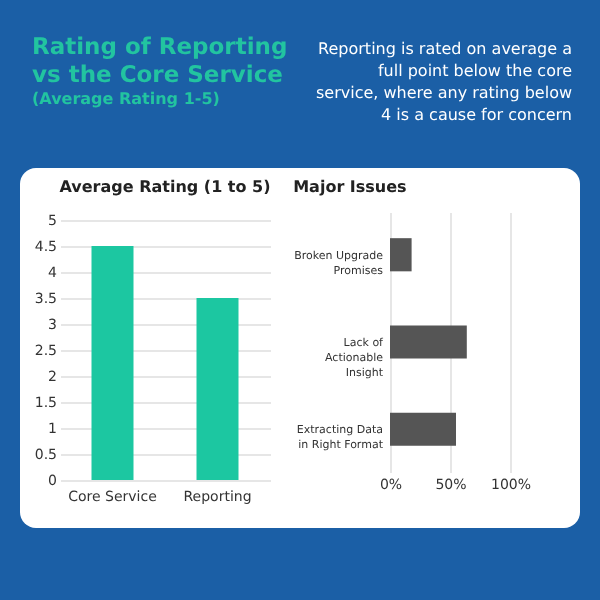  What do you see at coordinates (444, 82) in the screenshot?
I see `text: Reporting is rated on average a full point below the core service, where any rating below 4 is a cause for concern` at bounding box center [444, 82].